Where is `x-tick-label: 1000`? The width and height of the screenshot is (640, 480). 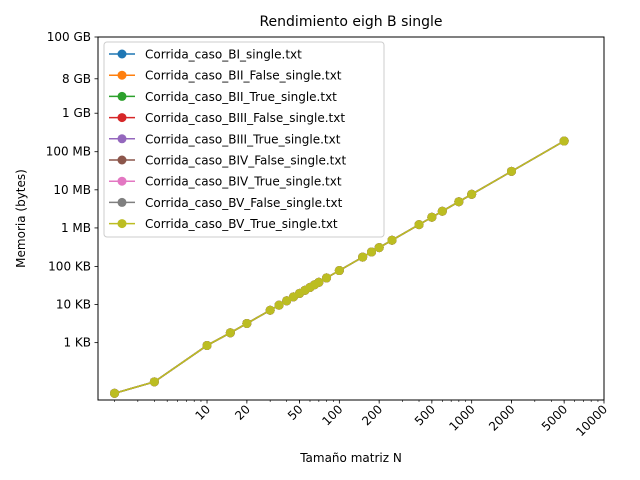
x-tick-label: 1000 is located at coordinates (461, 417).